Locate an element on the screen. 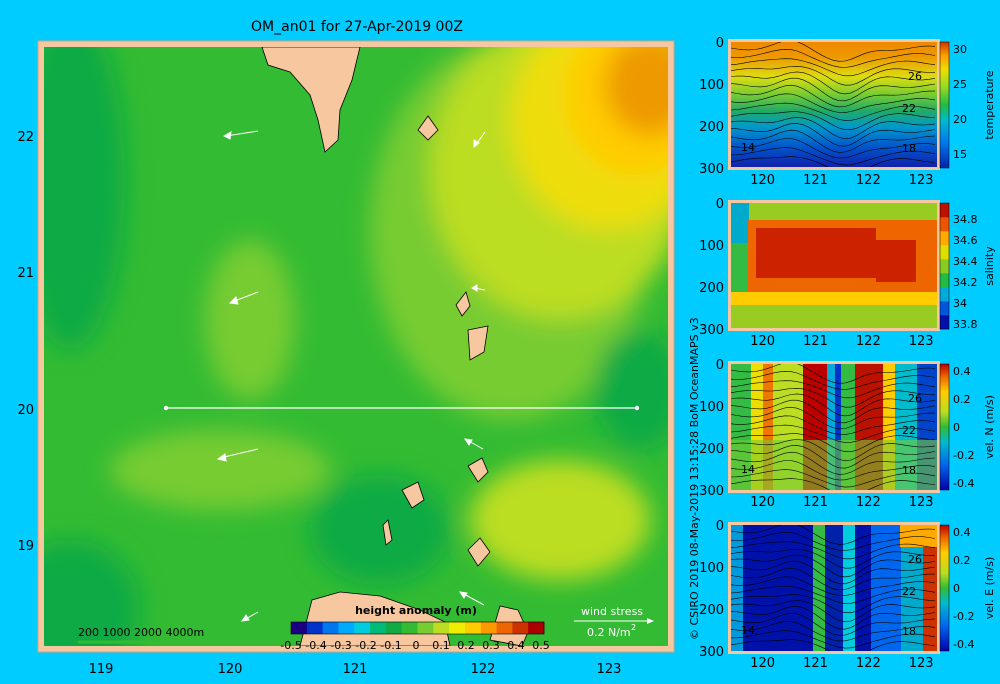 Image resolution: width=1000 pixels, height=684 pixels. section-colorbar-tick: 0 is located at coordinates (956, 588).